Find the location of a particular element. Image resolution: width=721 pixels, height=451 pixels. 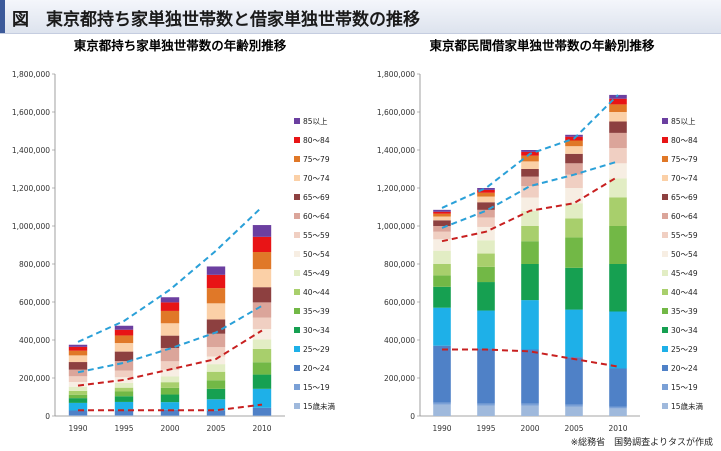

y-tick-label: 1,000,000 is located at coordinates (396, 226).